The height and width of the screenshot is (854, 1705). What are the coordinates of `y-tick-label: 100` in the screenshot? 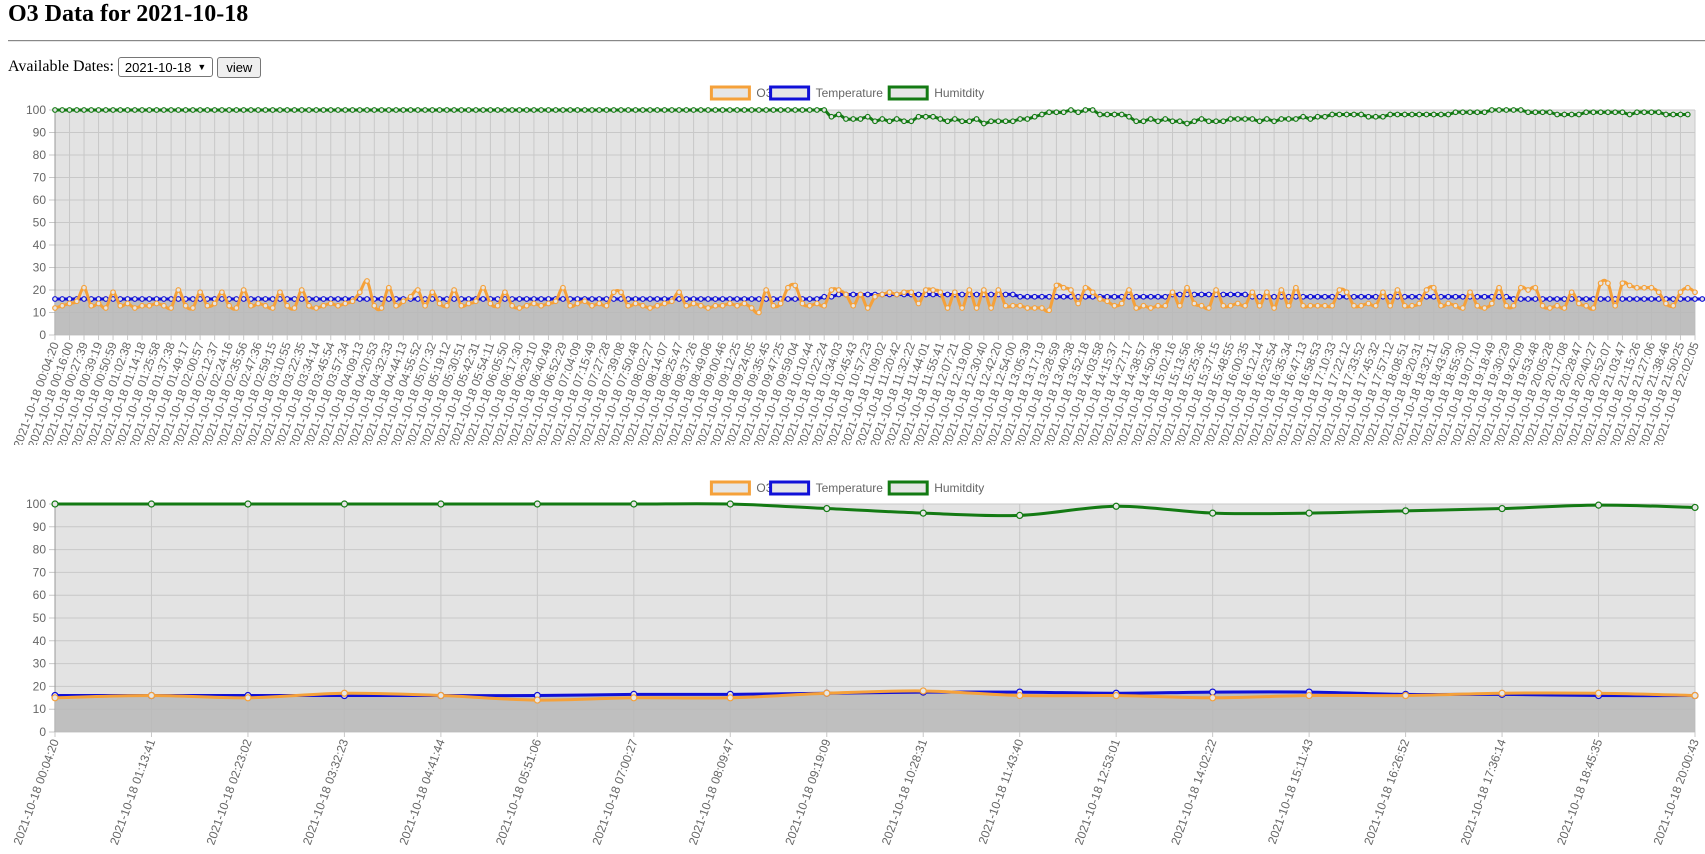 It's located at (36, 504).